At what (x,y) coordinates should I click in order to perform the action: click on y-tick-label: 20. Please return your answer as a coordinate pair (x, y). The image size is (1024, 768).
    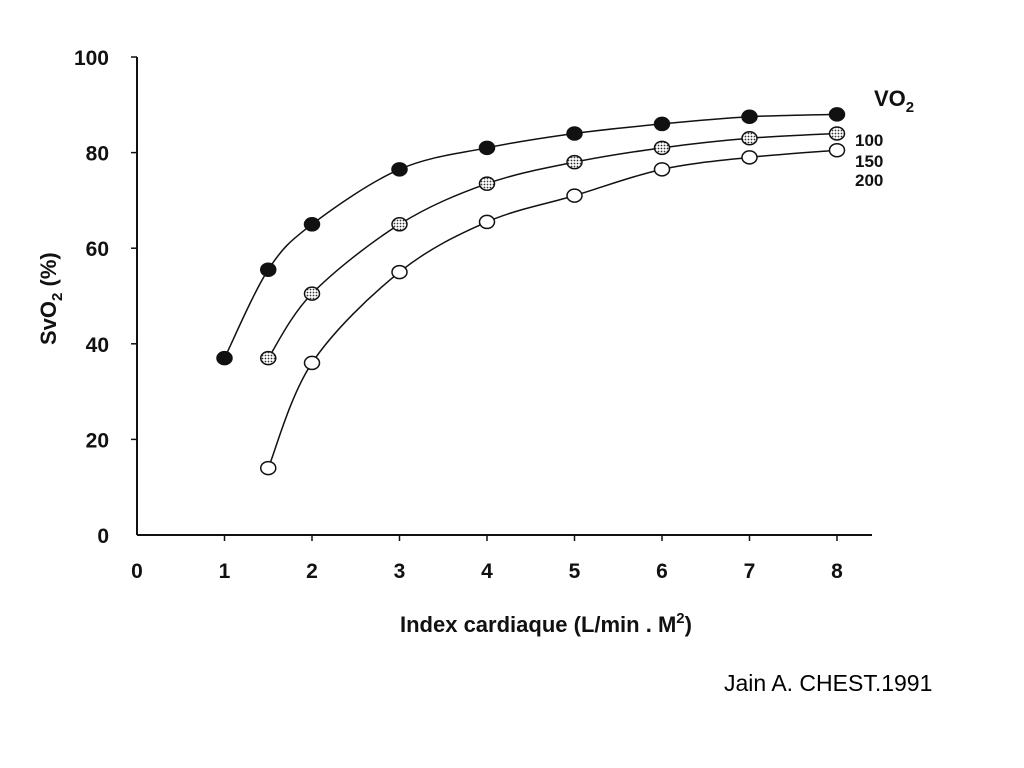
    Looking at the image, I should click on (97, 440).